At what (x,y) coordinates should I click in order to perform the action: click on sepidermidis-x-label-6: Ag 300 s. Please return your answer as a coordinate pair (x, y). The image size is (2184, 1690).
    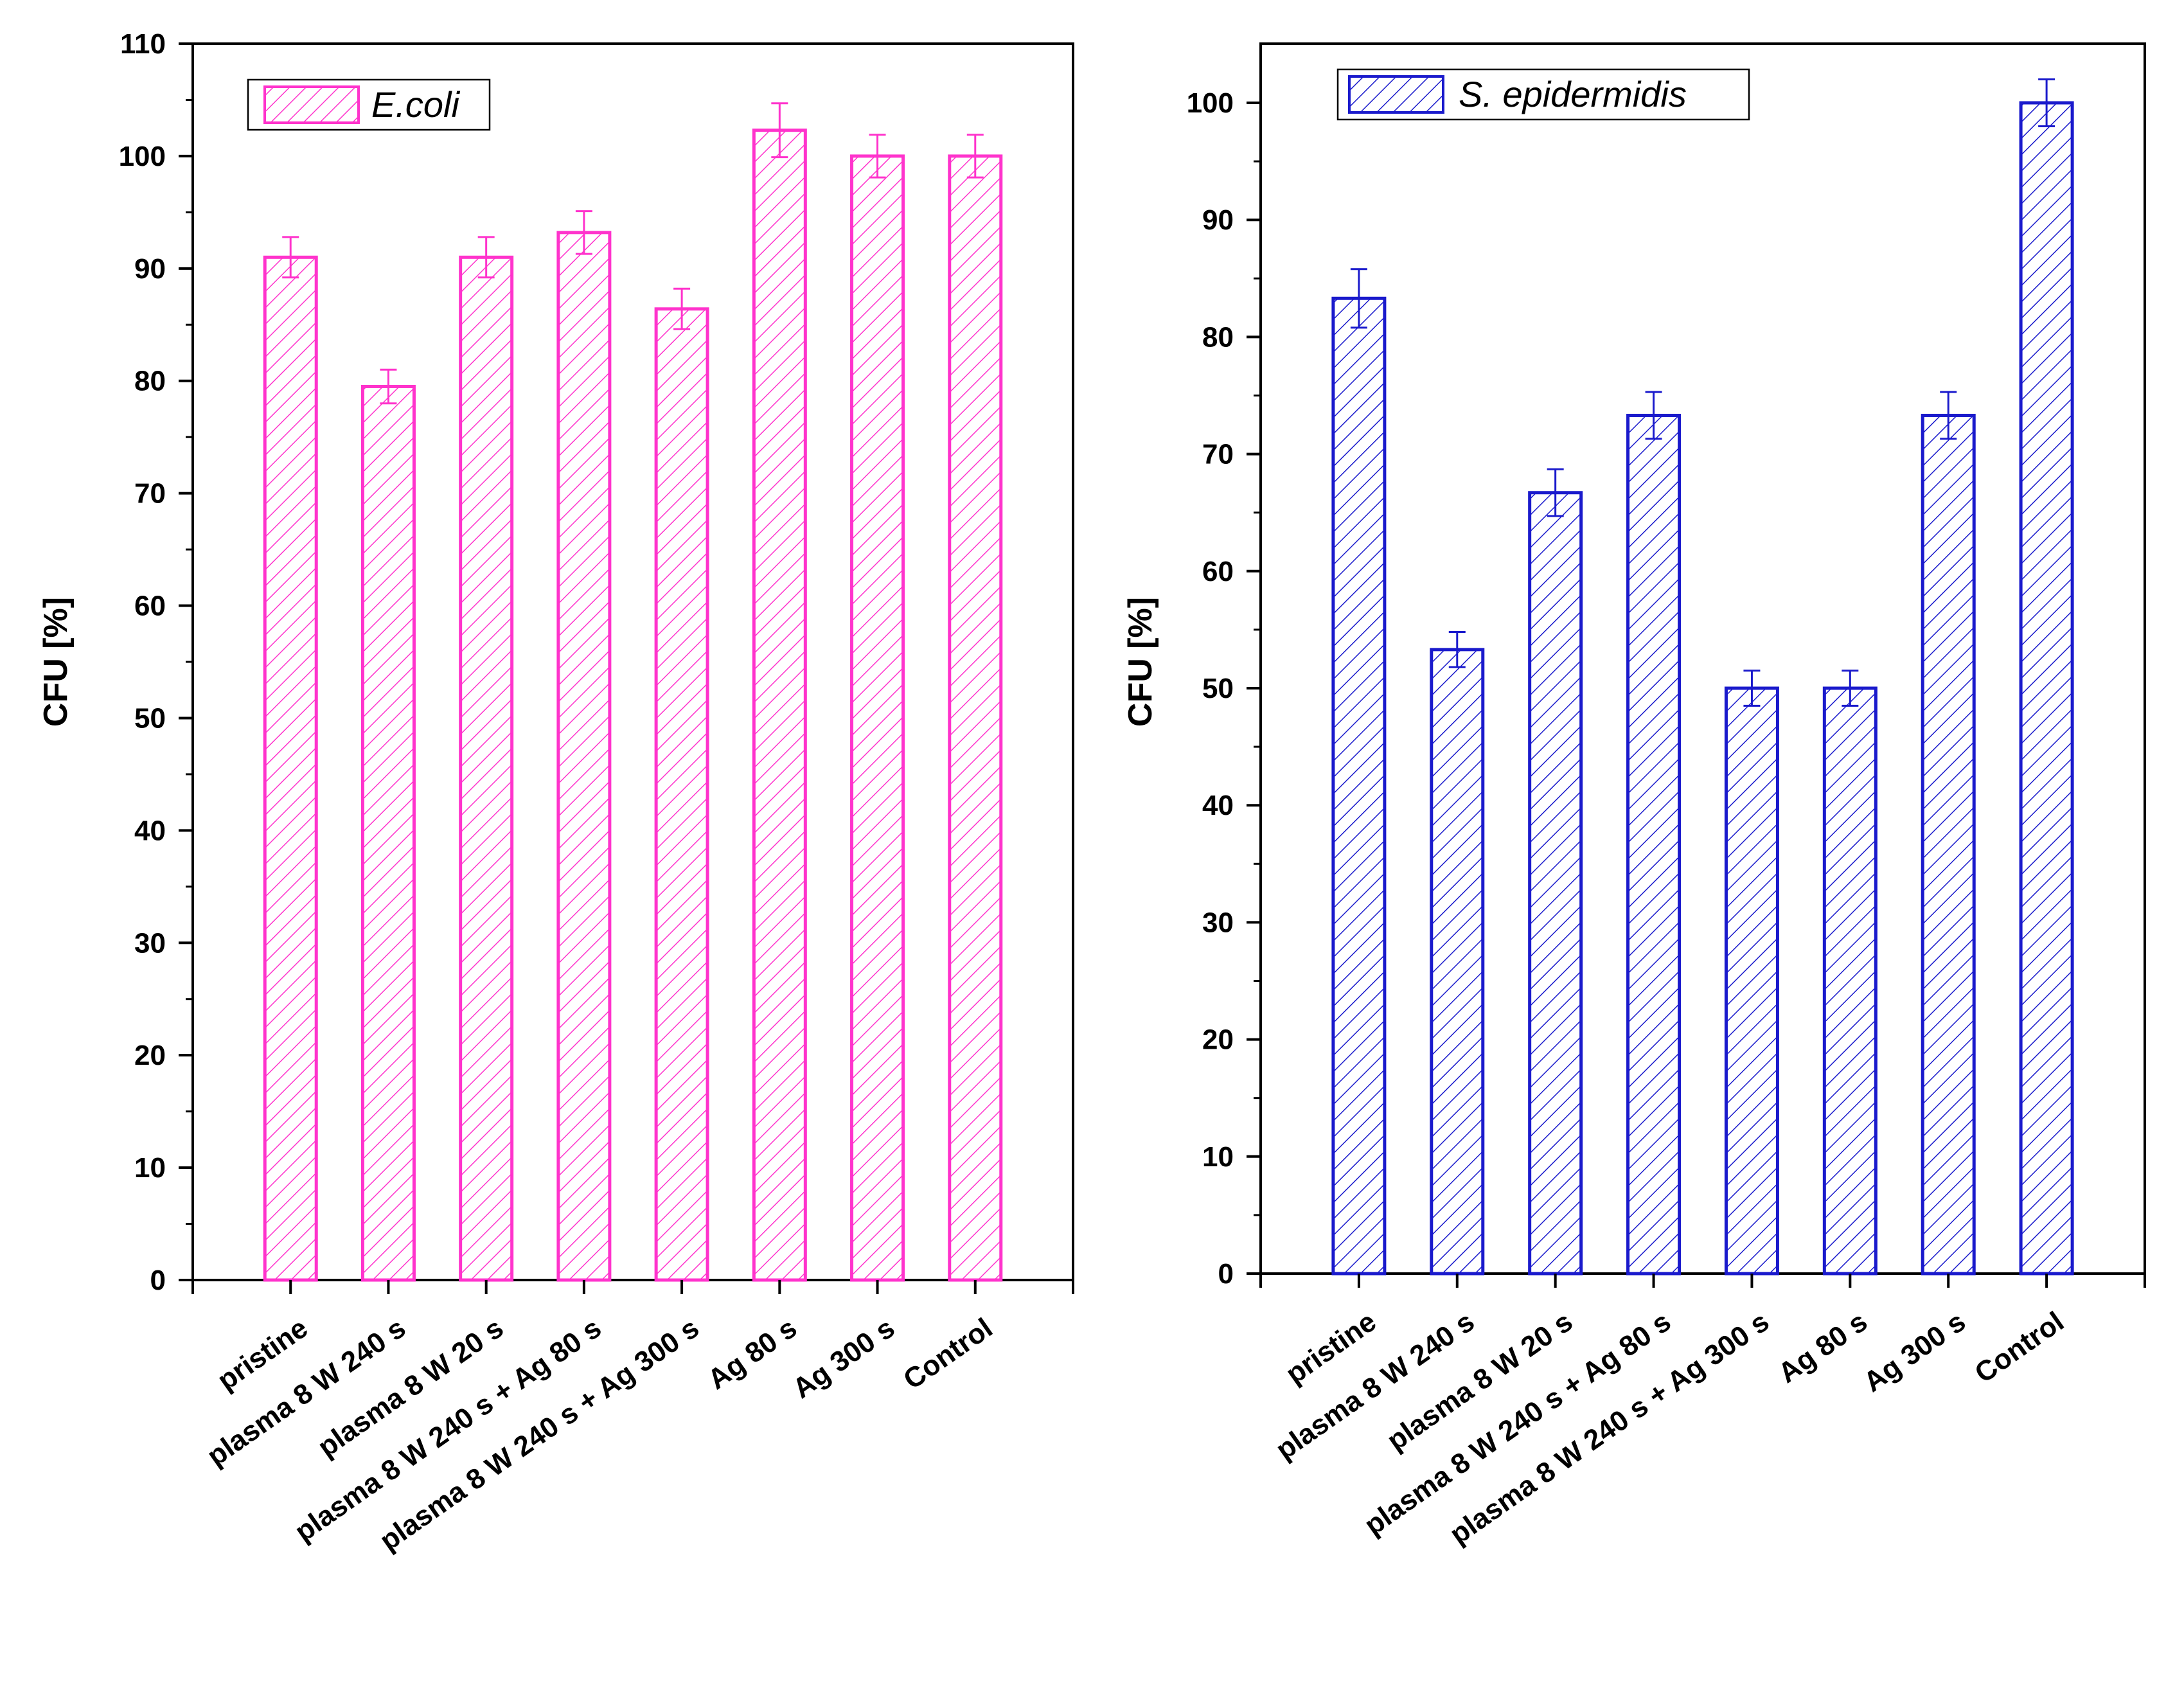
    Looking at the image, I should click on (1914, 1352).